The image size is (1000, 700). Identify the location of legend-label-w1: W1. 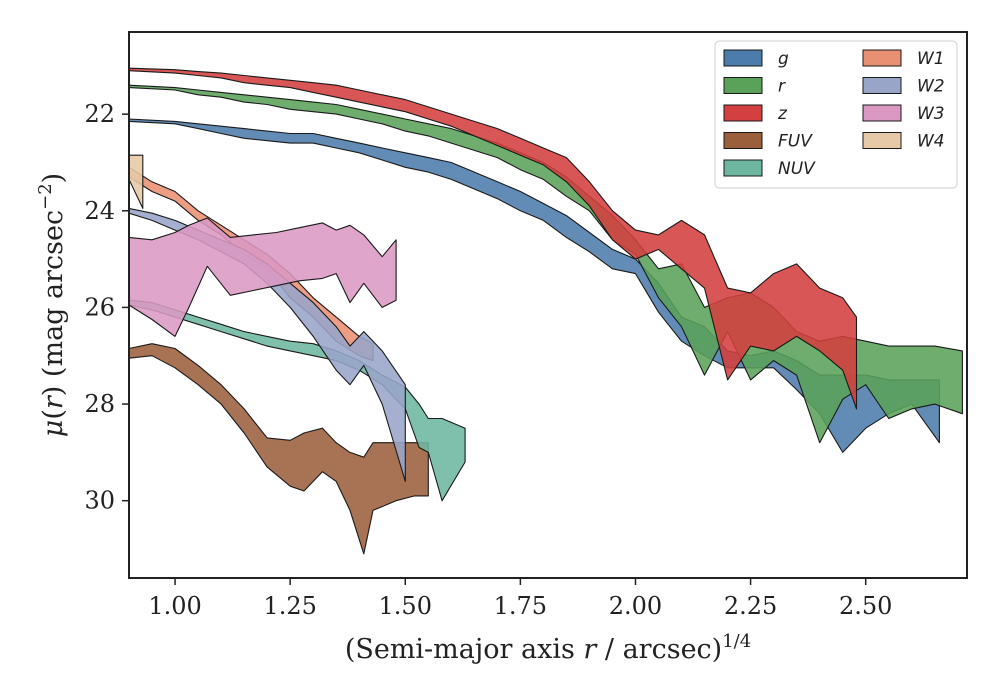
(931, 59).